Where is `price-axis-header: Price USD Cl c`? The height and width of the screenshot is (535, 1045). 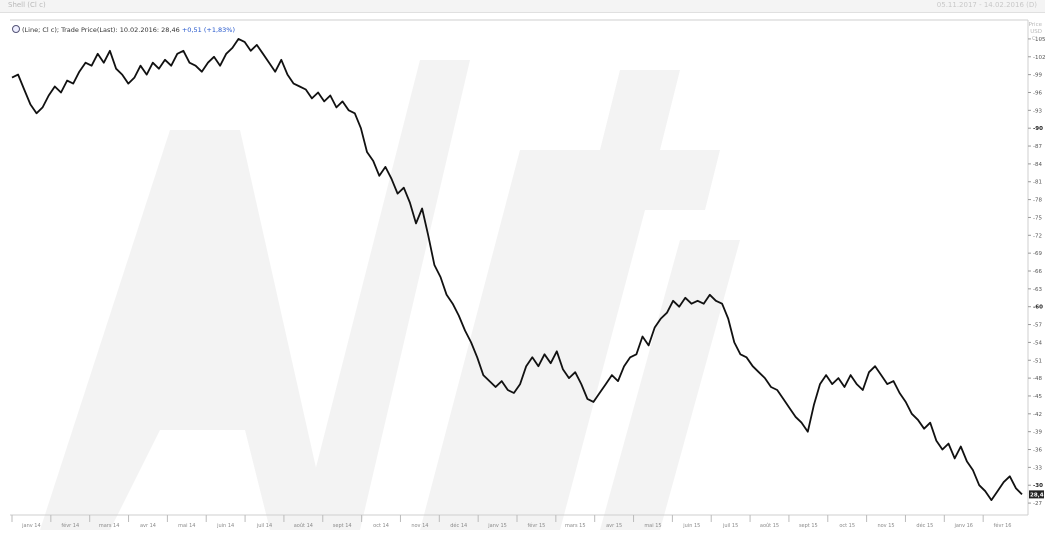 price-axis-header: Price USD Cl c is located at coordinates (1035, 32).